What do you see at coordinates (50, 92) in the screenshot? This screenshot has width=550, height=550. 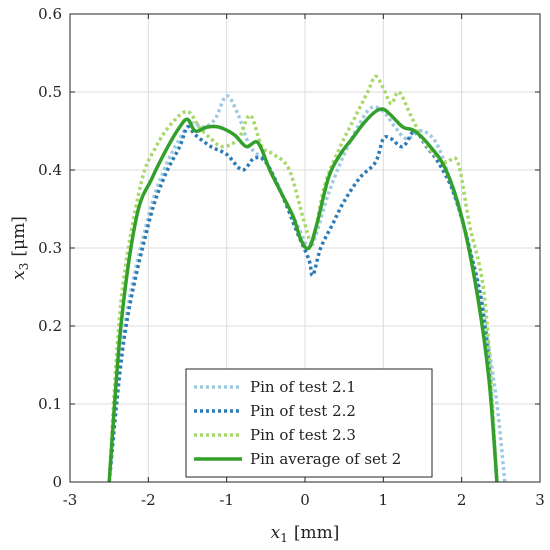 I see `y-tick-label: 0.5` at bounding box center [50, 92].